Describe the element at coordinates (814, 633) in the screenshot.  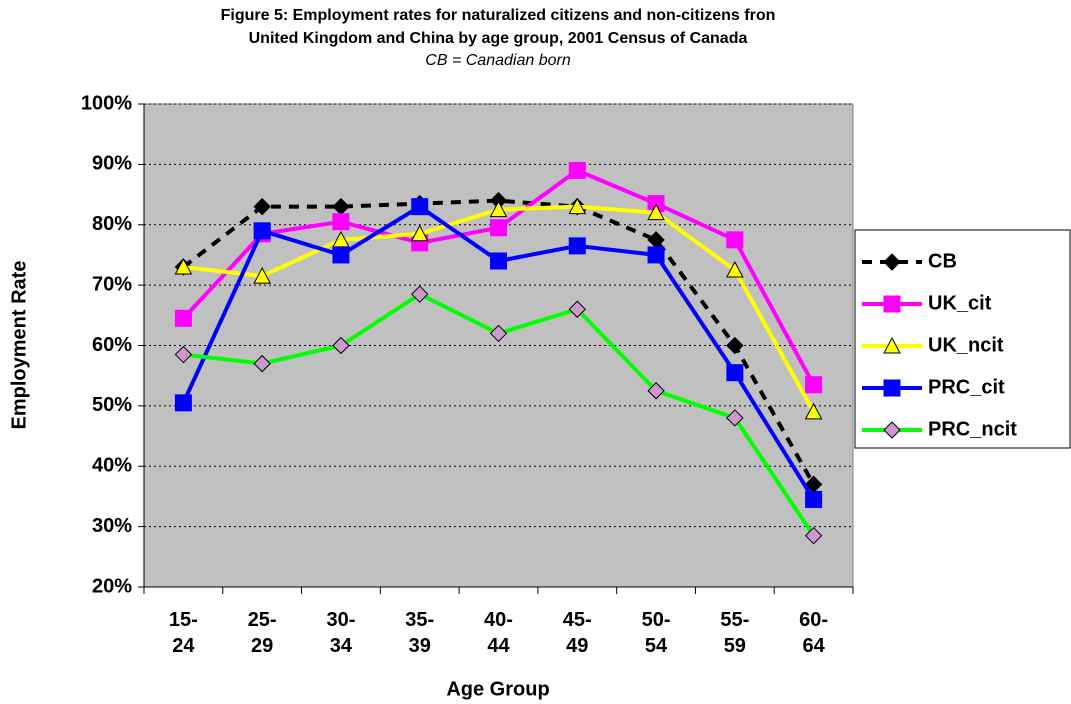
I see `x-tick-label: 60-64` at that location.